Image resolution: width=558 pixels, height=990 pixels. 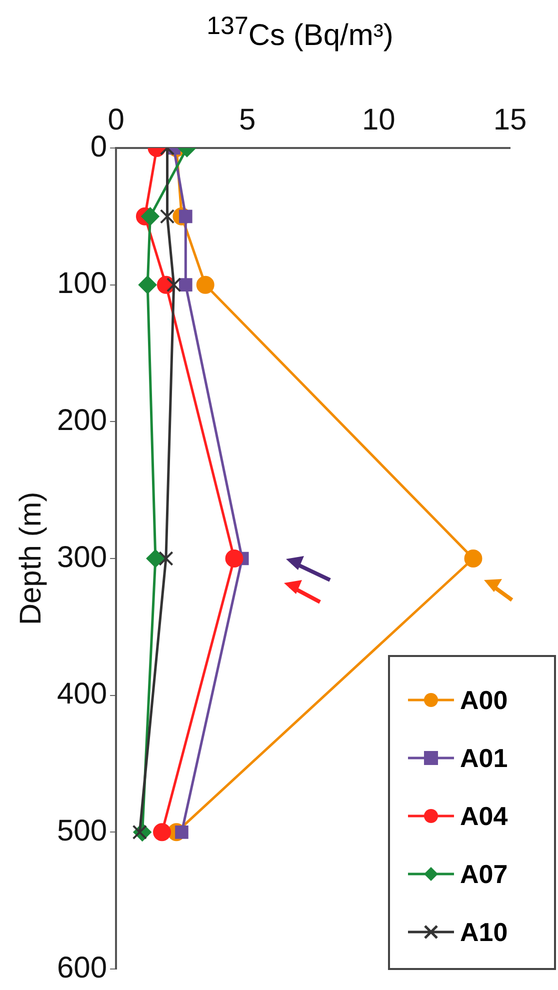 What do you see at coordinates (379, 119) in the screenshot?
I see `x-tick-label: 10` at bounding box center [379, 119].